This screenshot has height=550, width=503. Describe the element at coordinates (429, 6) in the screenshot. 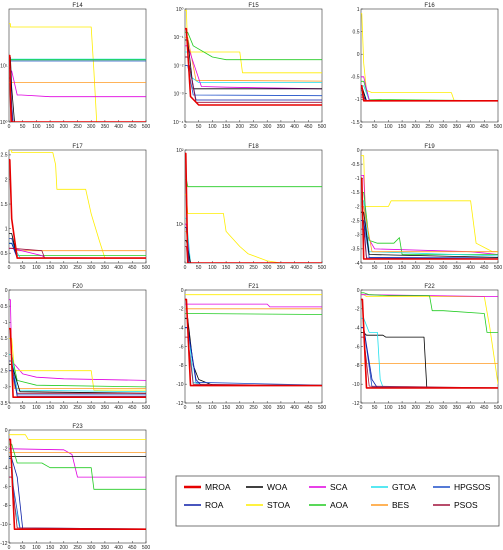

I see `subplot-title: F16` at that location.